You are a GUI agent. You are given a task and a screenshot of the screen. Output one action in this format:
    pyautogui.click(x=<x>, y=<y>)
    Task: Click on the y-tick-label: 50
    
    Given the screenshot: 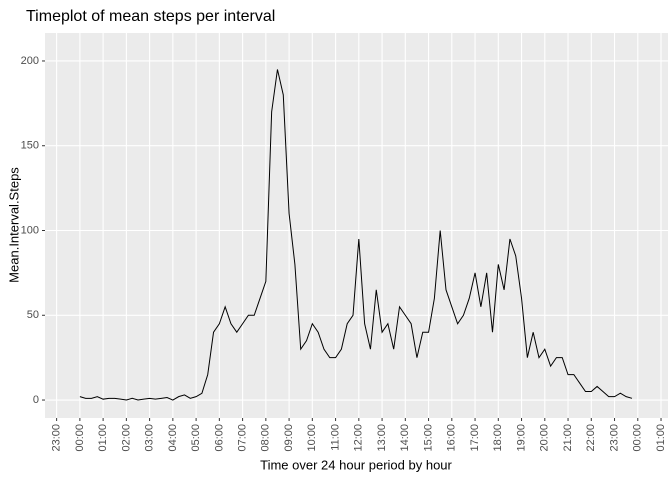 What is the action you would take?
    pyautogui.click(x=33, y=315)
    